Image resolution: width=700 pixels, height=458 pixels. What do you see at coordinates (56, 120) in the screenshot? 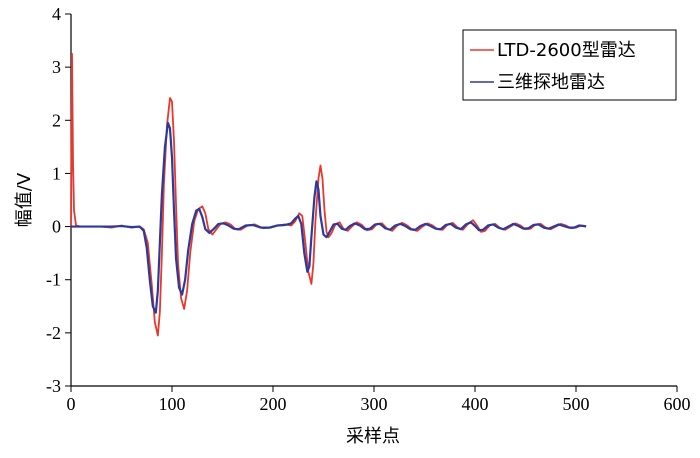
I see `y-tick-label: 2` at bounding box center [56, 120].